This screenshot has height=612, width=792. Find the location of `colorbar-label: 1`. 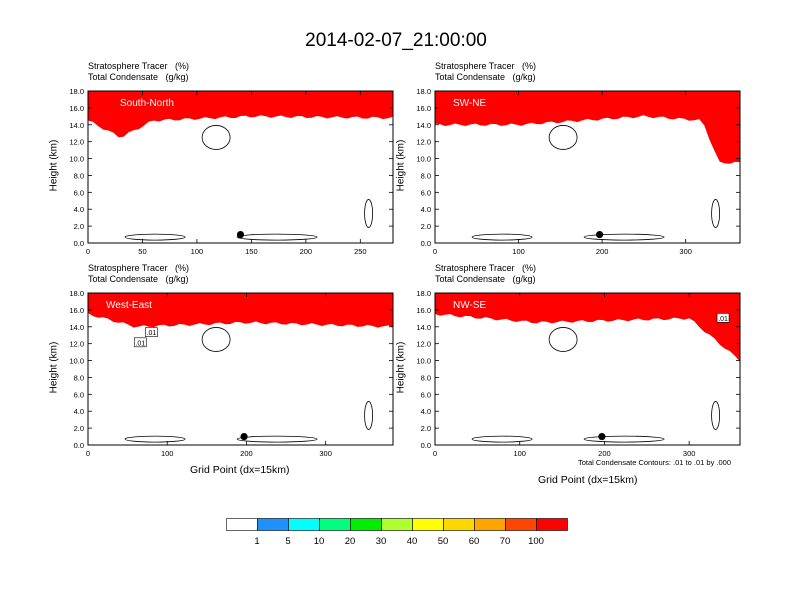

colorbar-label: 1 is located at coordinates (257, 541).